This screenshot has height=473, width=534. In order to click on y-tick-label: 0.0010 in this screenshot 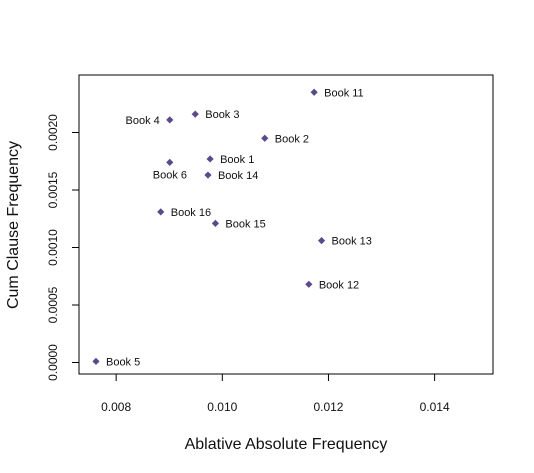, I will do `click(53, 247)`.